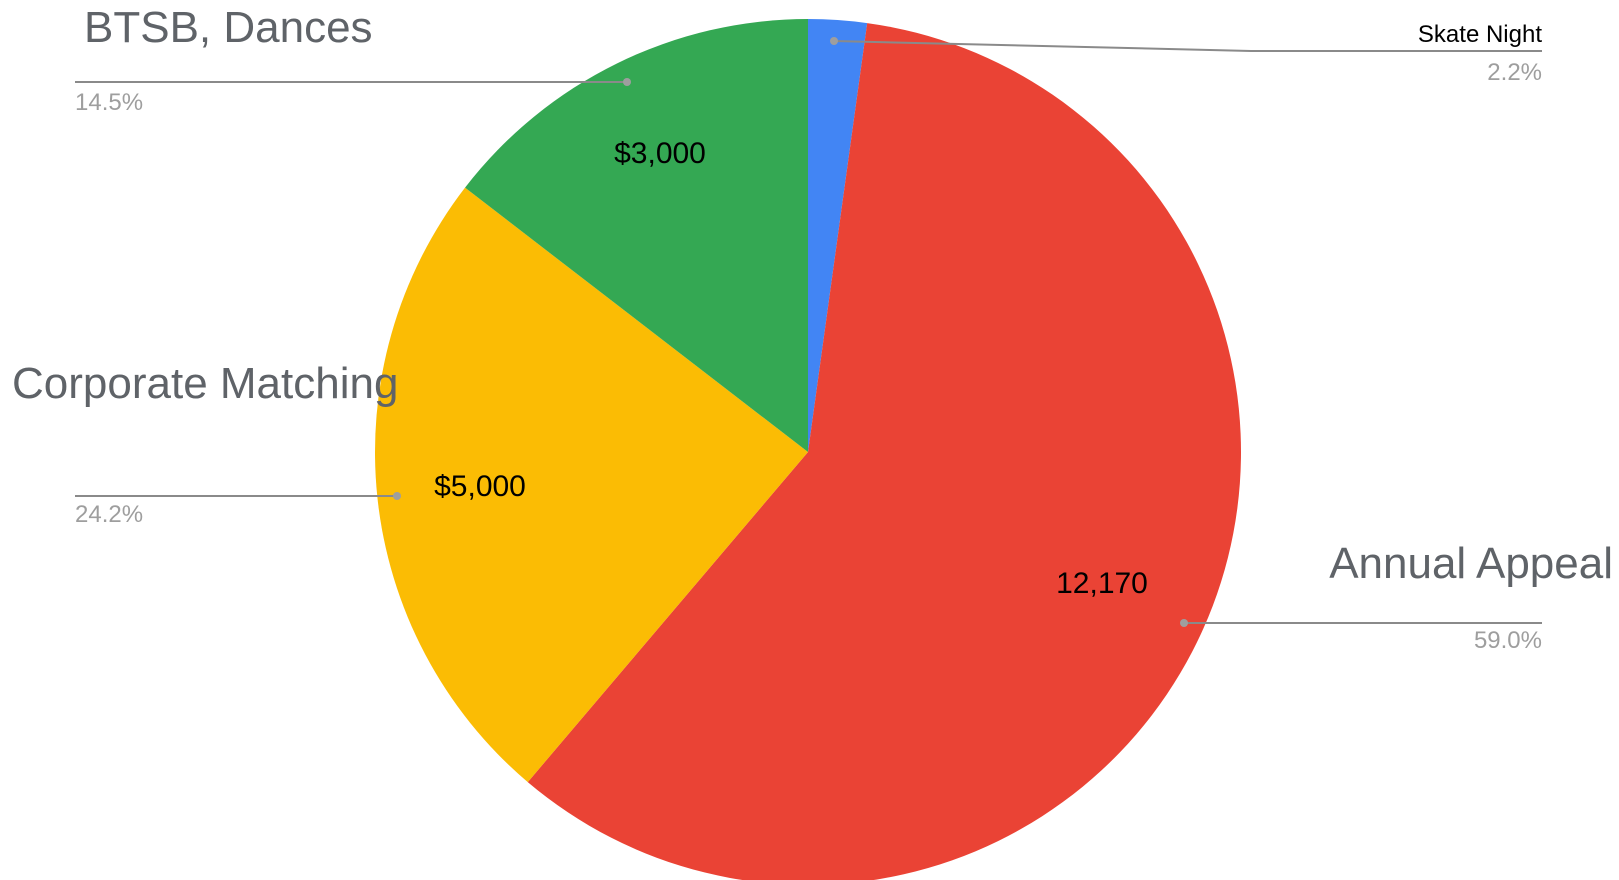 This screenshot has height=880, width=1619. Describe the element at coordinates (109, 514) in the screenshot. I see `slice-percent-corporate-matching: 24.2%` at that location.